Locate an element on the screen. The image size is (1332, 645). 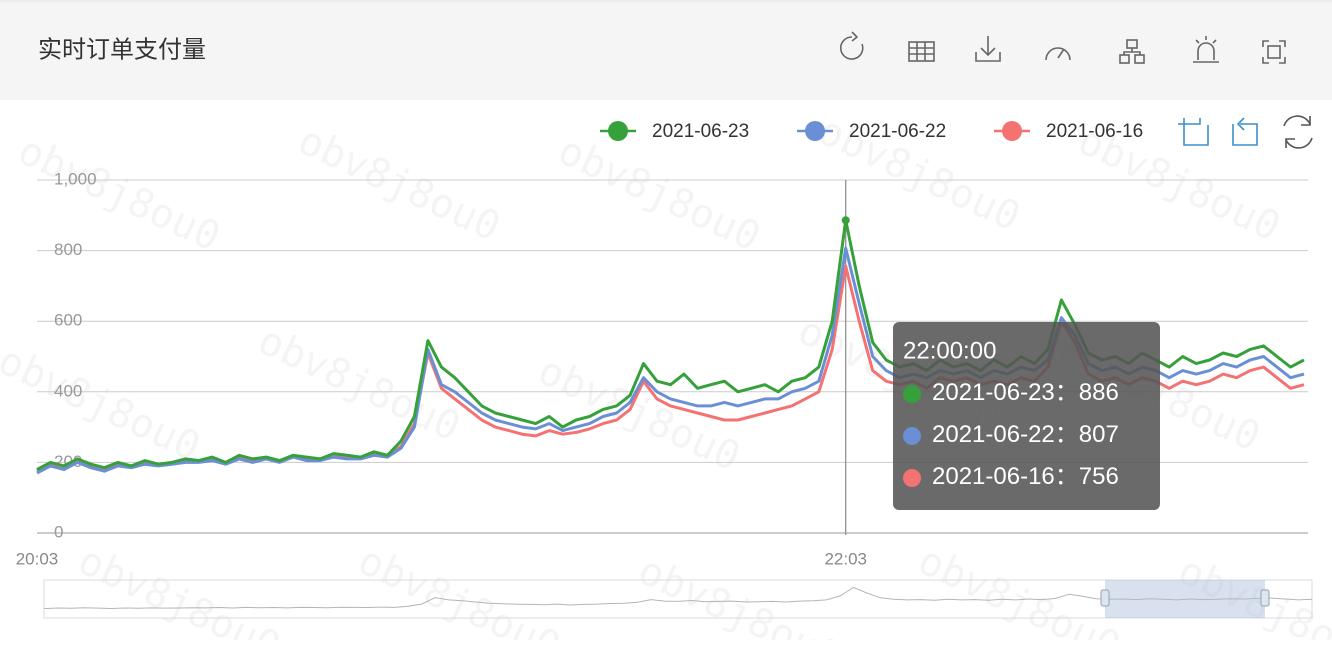
tooltip-entry: 2021-06-16：756 is located at coordinates (1025, 476).